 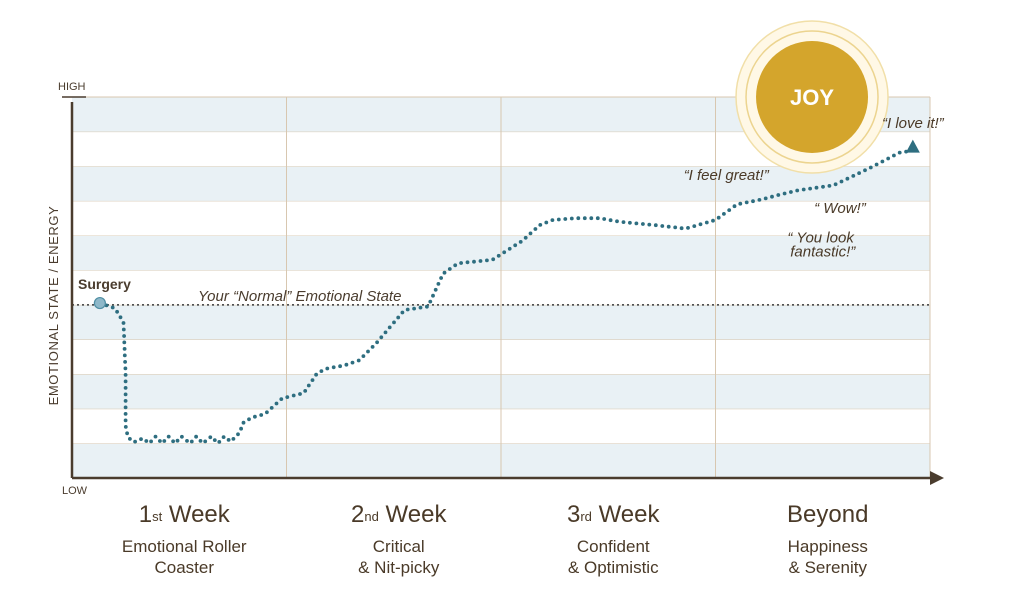 What do you see at coordinates (937, 478) in the screenshot?
I see `x-axis-arrow` at bounding box center [937, 478].